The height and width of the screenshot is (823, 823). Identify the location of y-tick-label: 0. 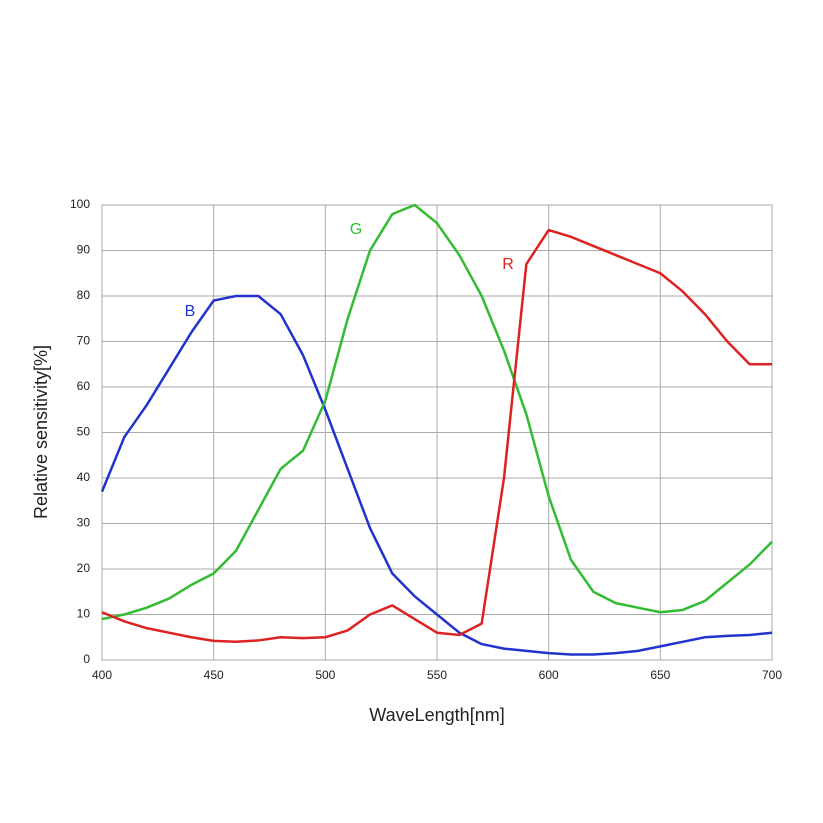
(86, 659).